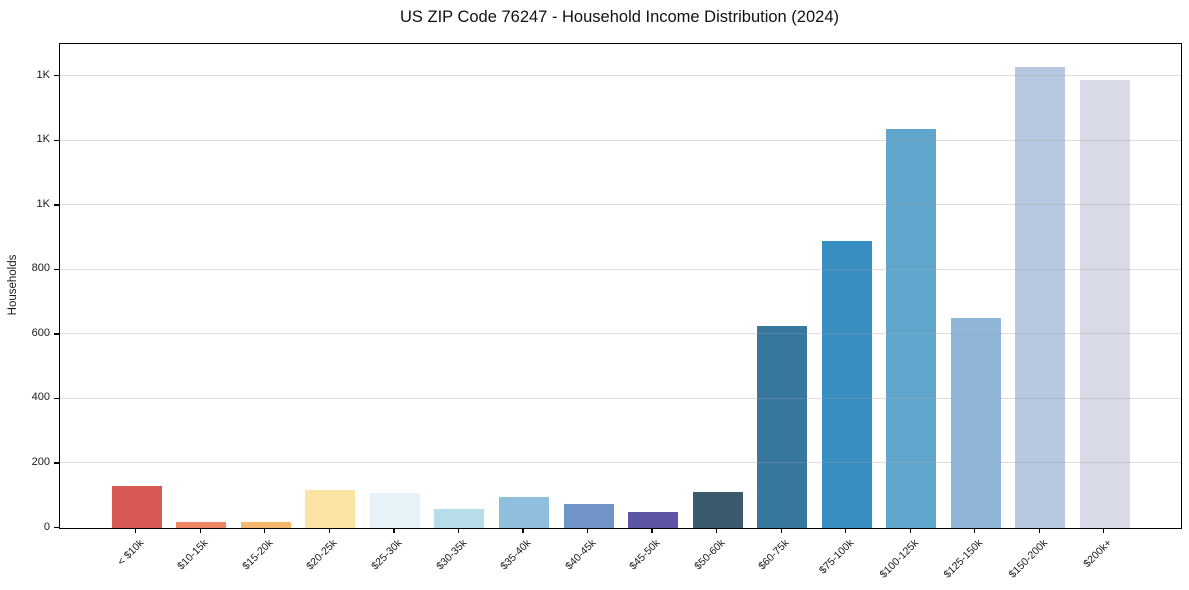 The height and width of the screenshot is (590, 1189). Describe the element at coordinates (645, 555) in the screenshot. I see `x-tick-label: $45-50k` at that location.